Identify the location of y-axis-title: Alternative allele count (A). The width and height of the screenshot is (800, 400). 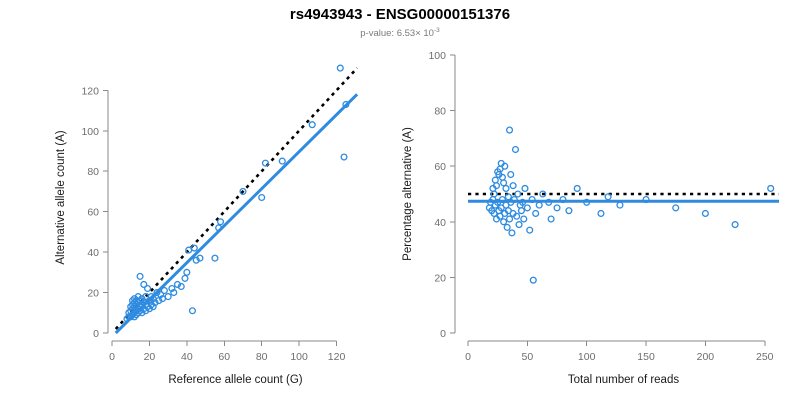
(61, 197).